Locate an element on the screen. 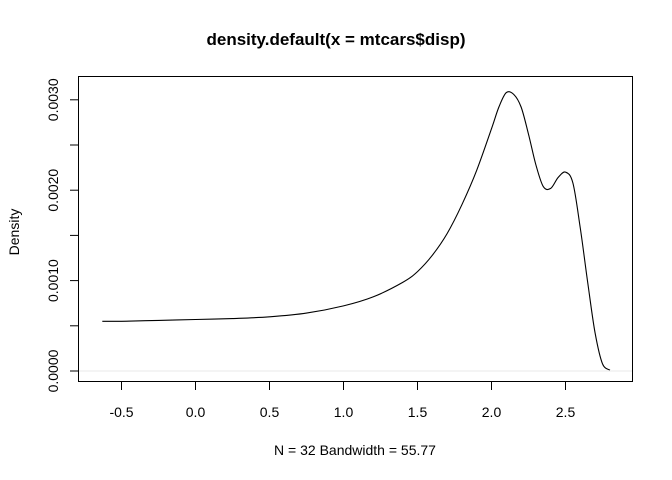 This screenshot has height=480, width=672. y-tick-label: 0.0000 is located at coordinates (53, 370).